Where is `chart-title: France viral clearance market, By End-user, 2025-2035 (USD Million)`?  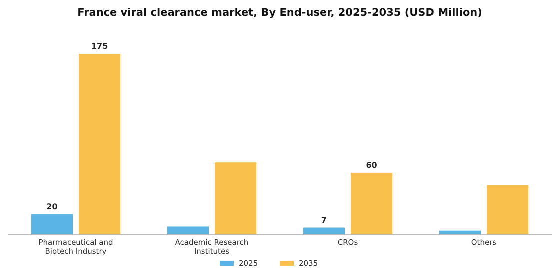
chart-title: France viral clearance market, By End-user, 2025-2035 (USD Million) is located at coordinates (280, 13).